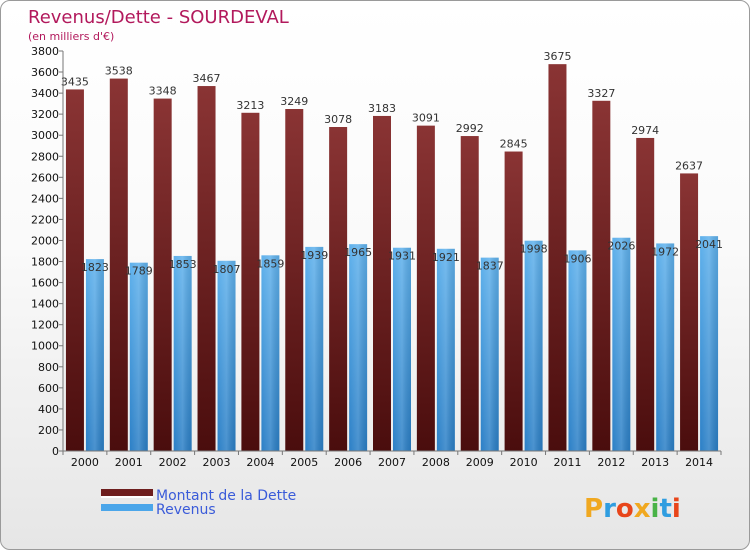 The image size is (750, 550). Describe the element at coordinates (127, 497) in the screenshot. I see `legend-swatch-debt-highlight` at that location.